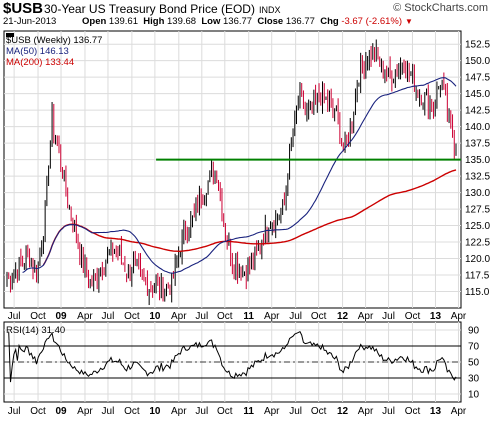 The width and height of the screenshot is (494, 426). What do you see at coordinates (232, 362) in the screenshot?
I see `rsi-reference-lines` at bounding box center [232, 362].